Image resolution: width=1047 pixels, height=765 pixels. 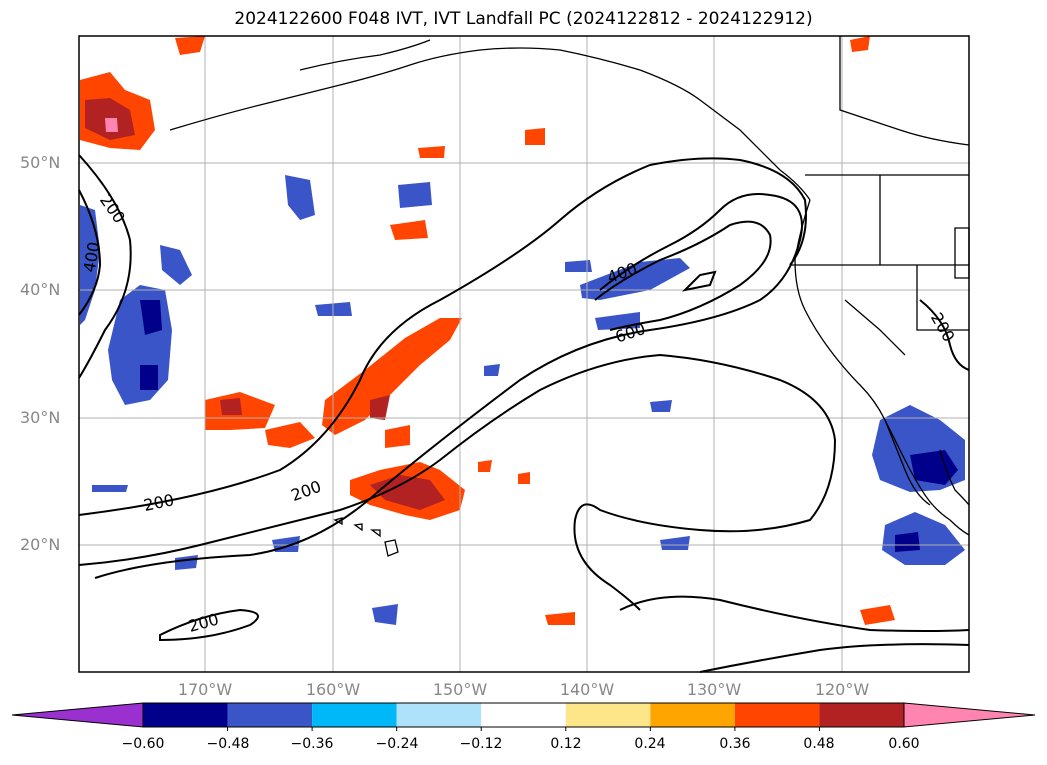 I want to click on colorbar-segments, so click(x=523, y=716).